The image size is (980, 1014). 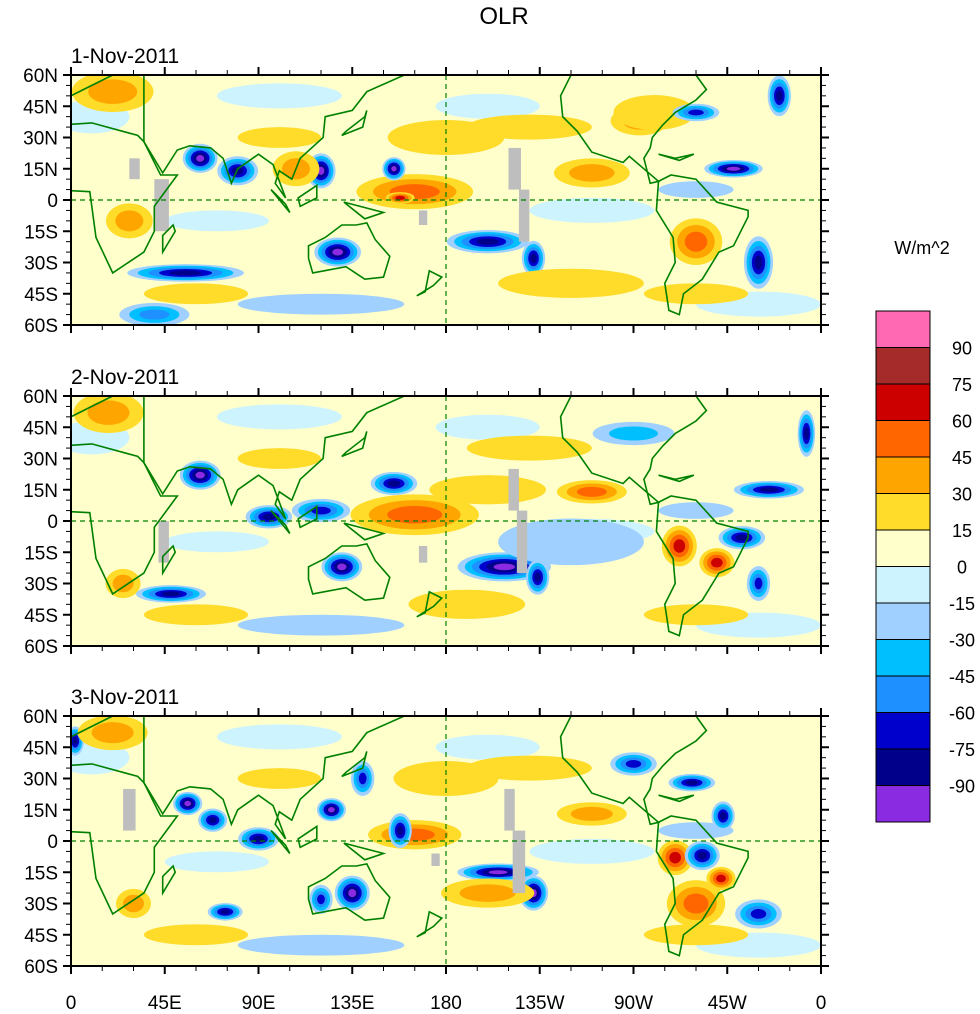 What do you see at coordinates (365, 531) in the screenshot?
I see `coastline-new-guinea` at bounding box center [365, 531].